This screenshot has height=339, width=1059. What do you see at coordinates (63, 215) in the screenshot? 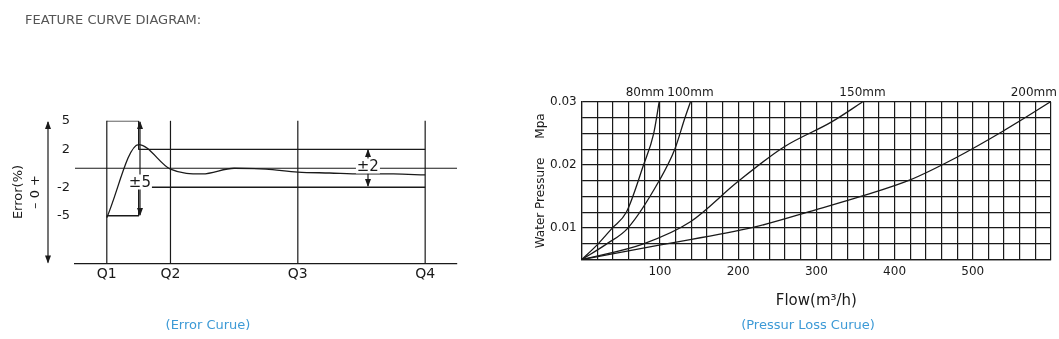
I see `y-tick-label: -5` at bounding box center [63, 215].